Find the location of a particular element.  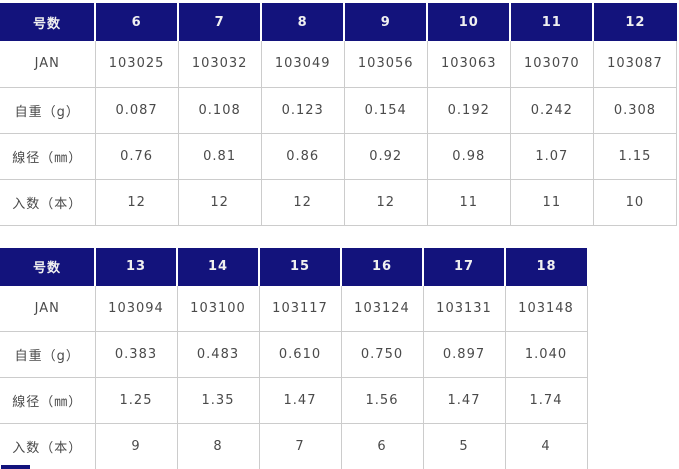

spec-value-cell: 103049 is located at coordinates (302, 64).